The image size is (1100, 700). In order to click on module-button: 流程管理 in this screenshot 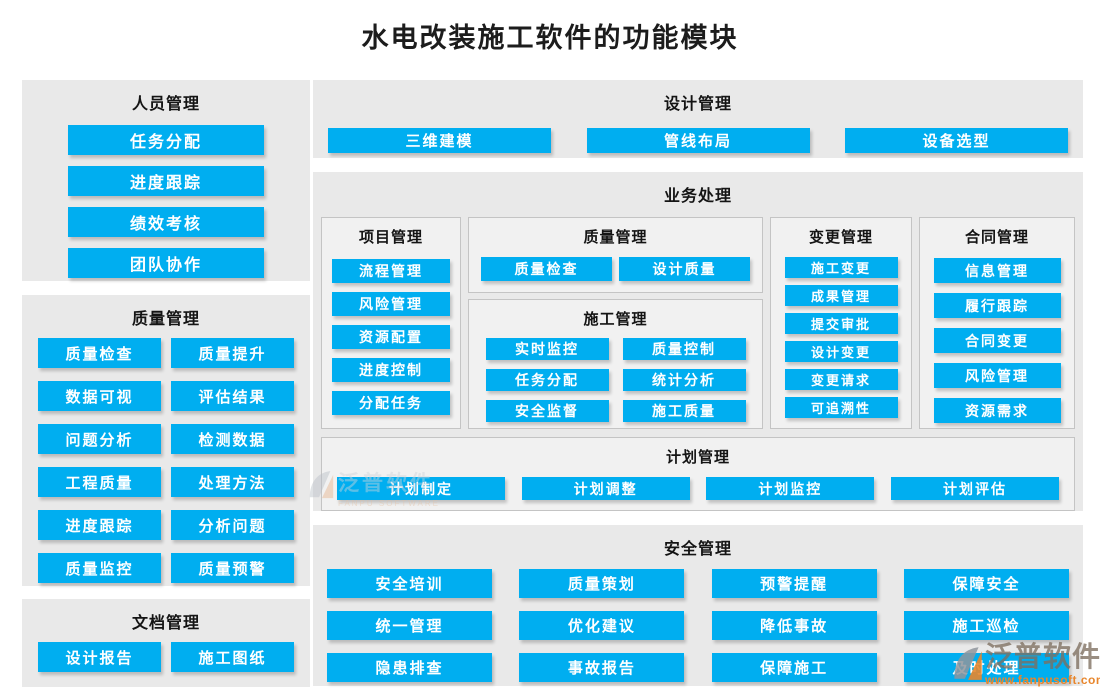, I will do `click(391, 271)`.